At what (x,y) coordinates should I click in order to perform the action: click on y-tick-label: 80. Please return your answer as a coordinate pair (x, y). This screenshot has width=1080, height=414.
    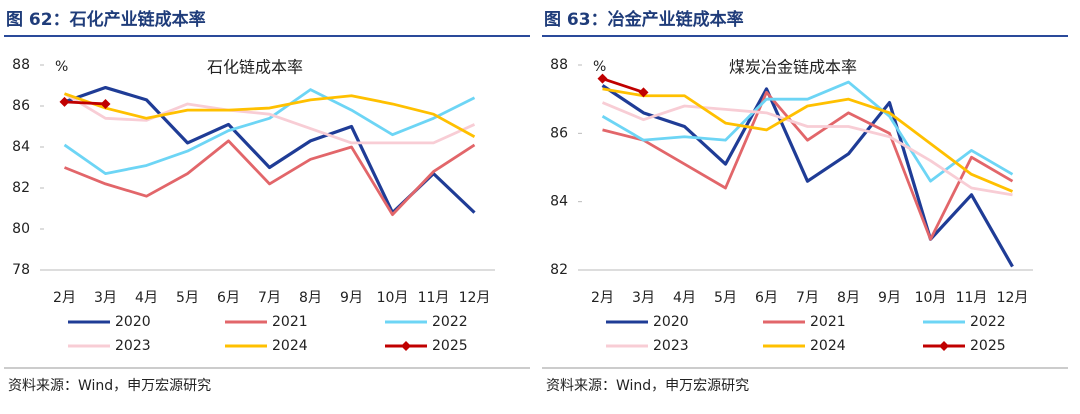
    Looking at the image, I should click on (21, 229).